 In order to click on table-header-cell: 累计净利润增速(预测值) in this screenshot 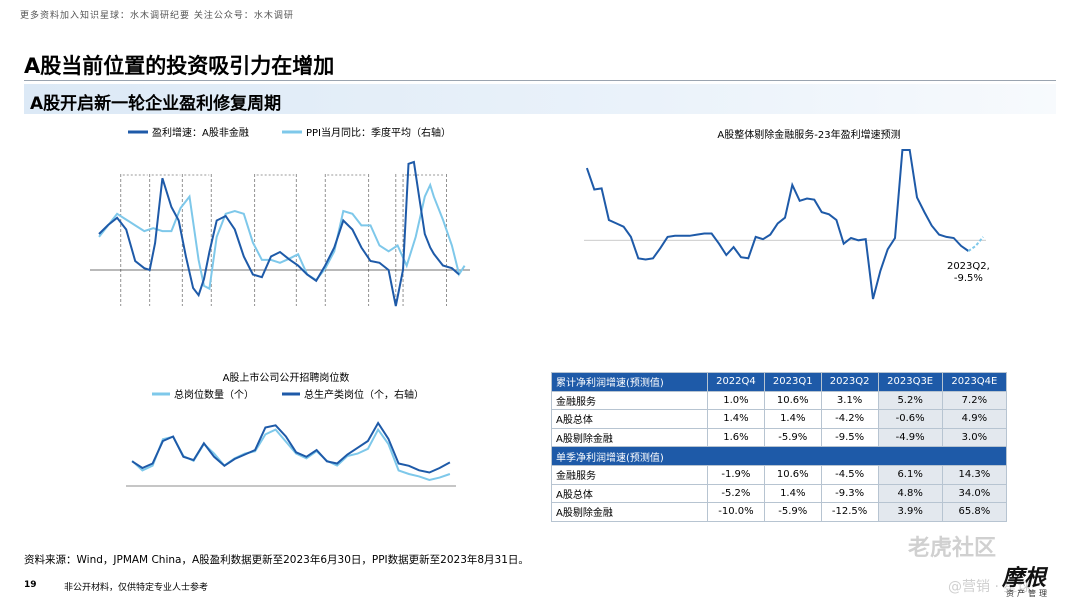, I will do `click(629, 382)`.